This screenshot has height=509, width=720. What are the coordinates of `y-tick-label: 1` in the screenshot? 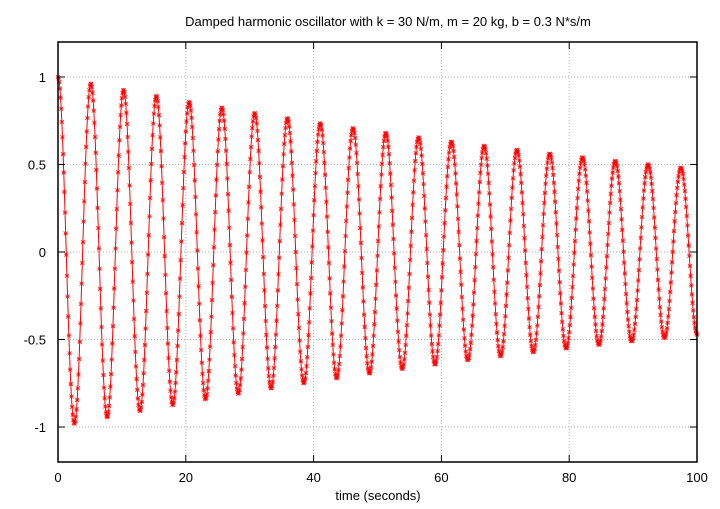 It's located at (42, 77).